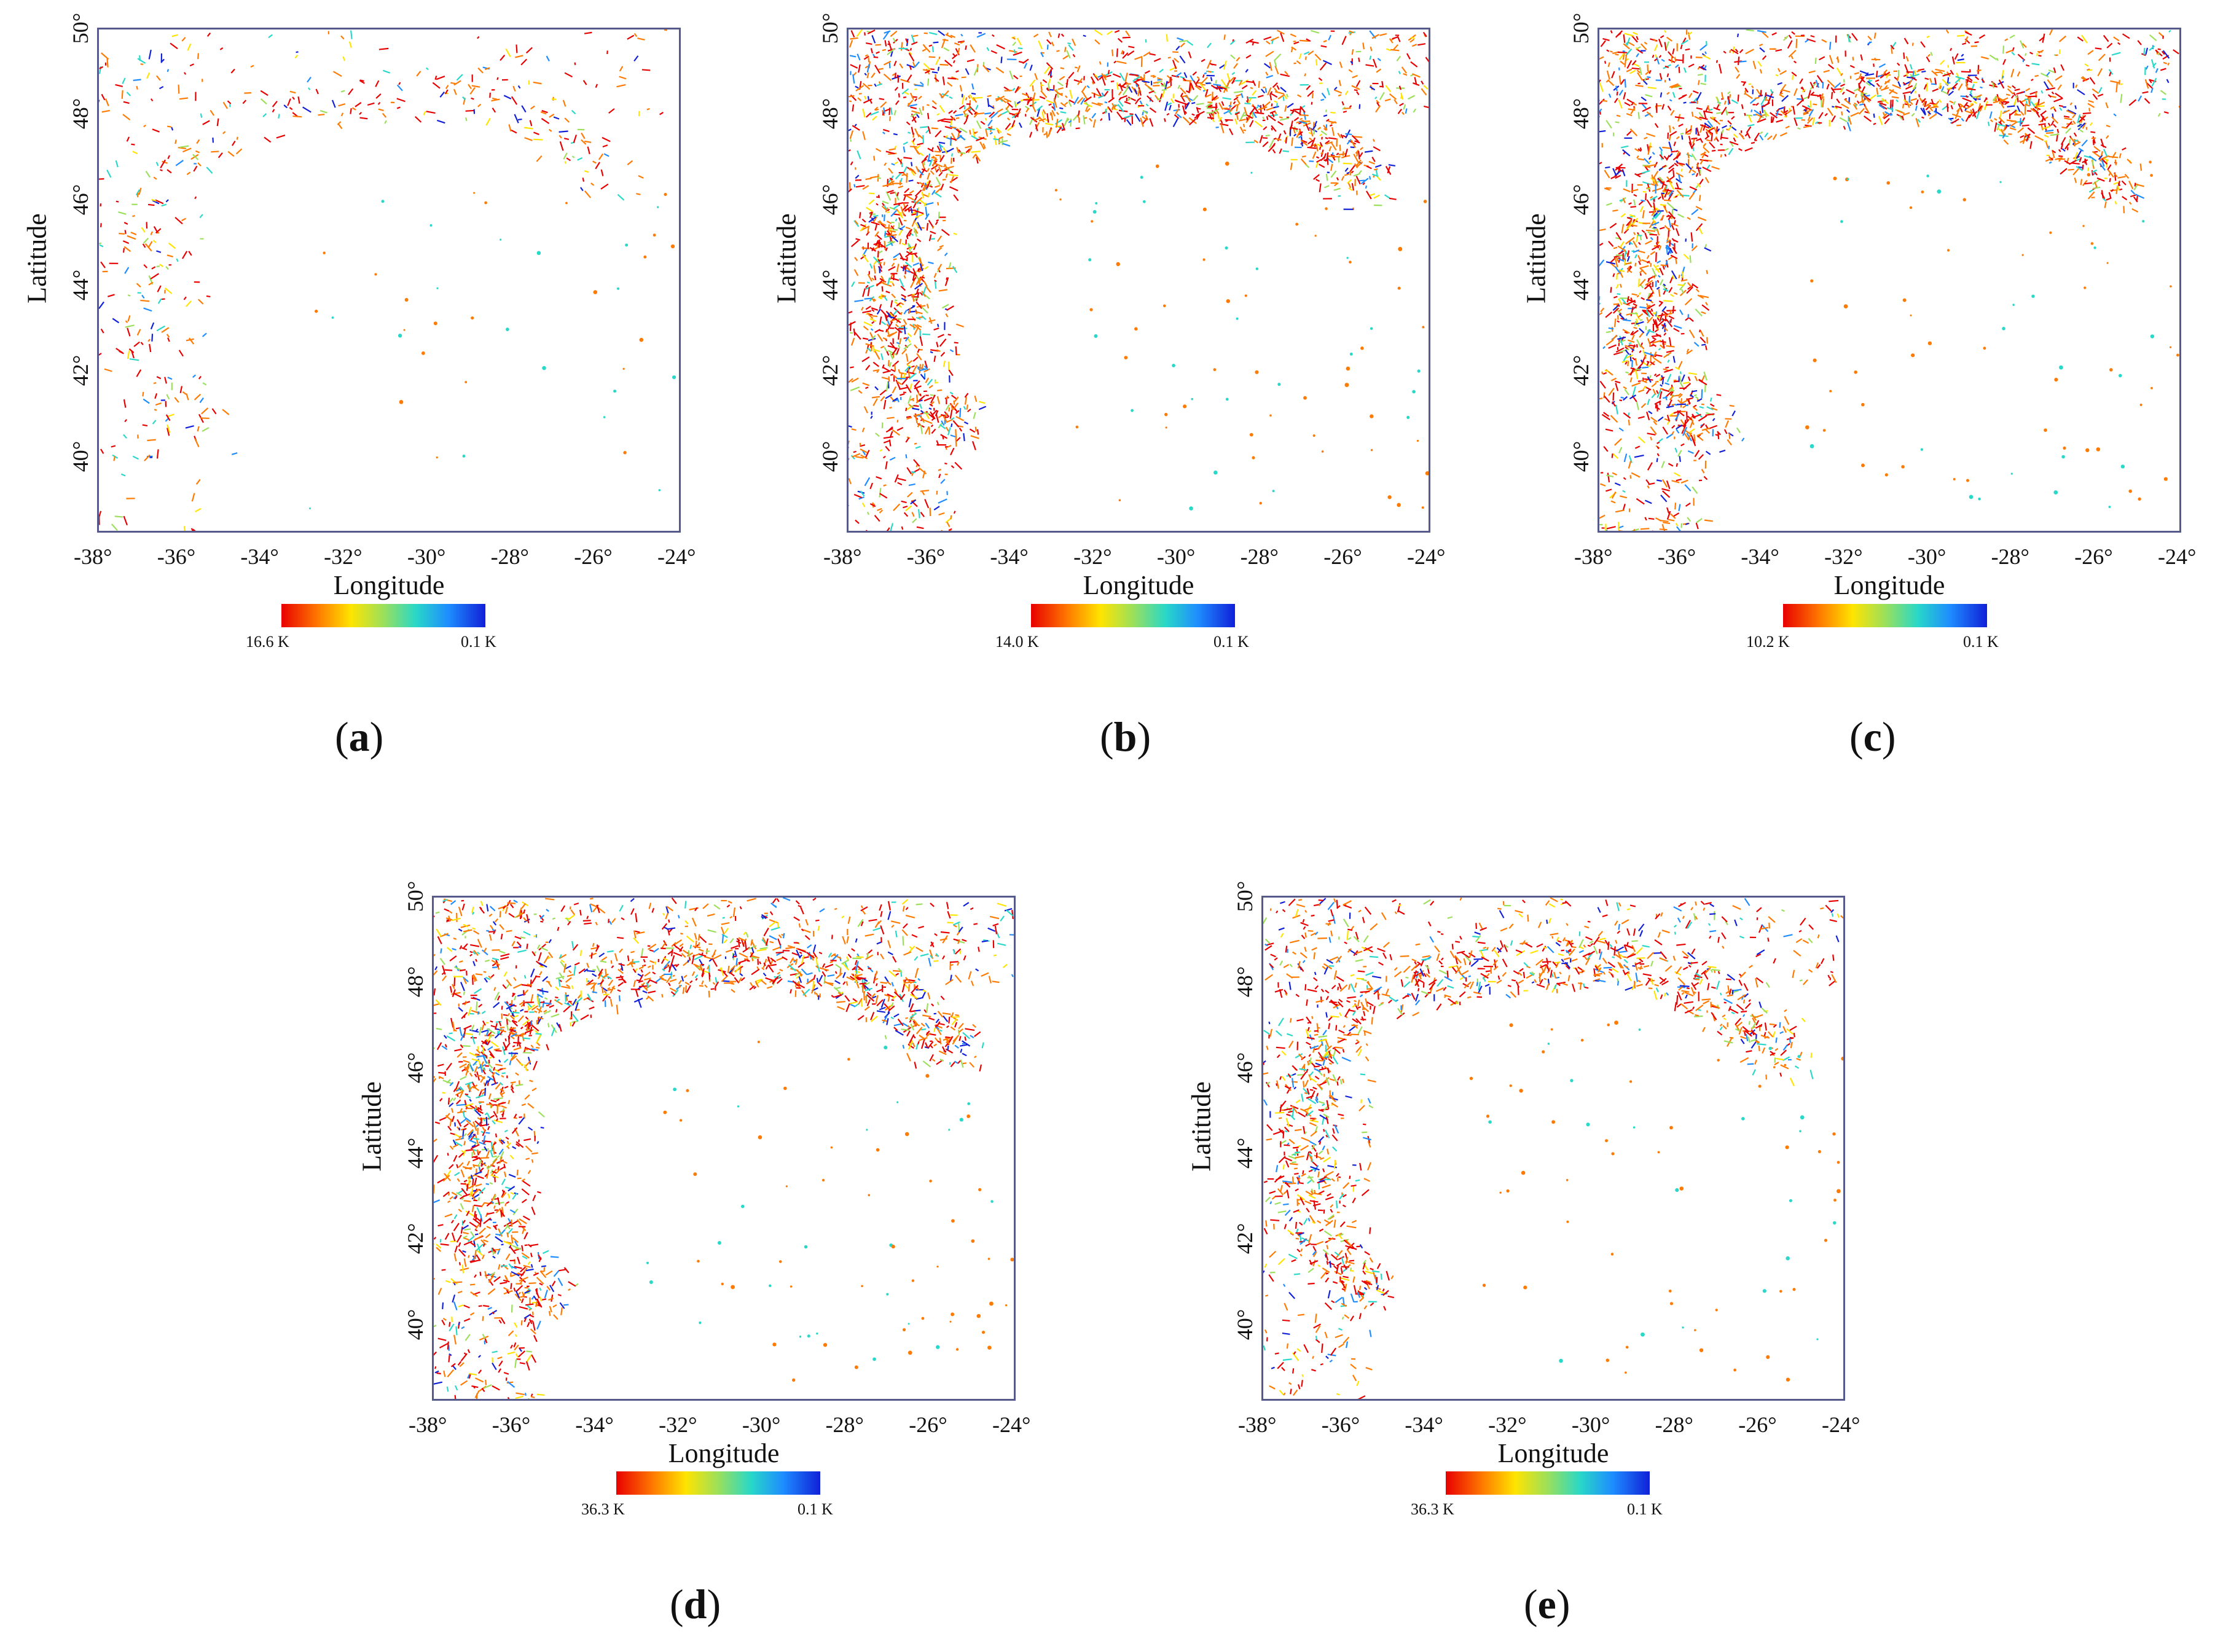 The width and height of the screenshot is (2215, 1652). I want to click on map-plot-c, so click(1889, 280).